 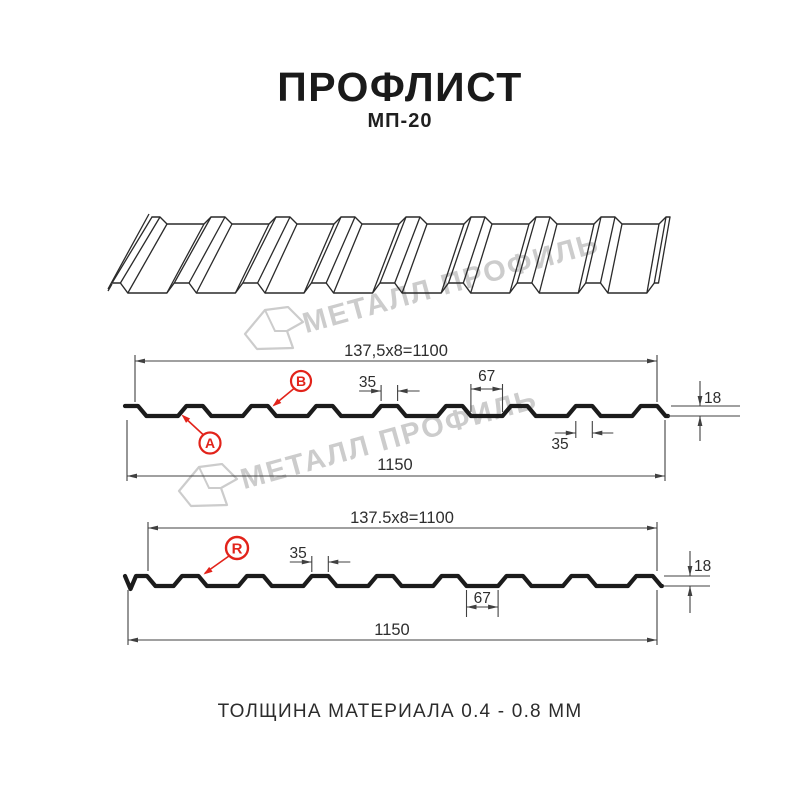 I want to click on dim-label-rib-top-right: 35, so click(x=559, y=444).